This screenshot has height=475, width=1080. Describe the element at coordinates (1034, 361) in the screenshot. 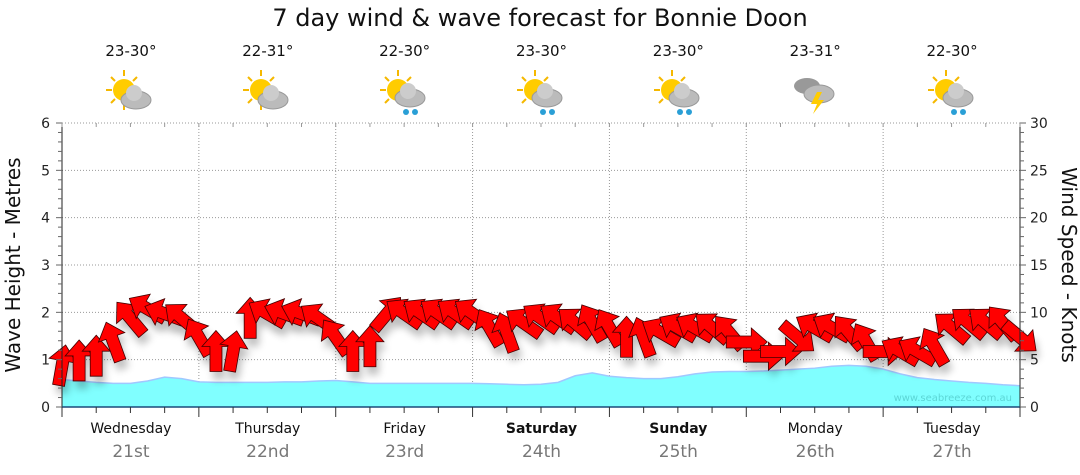

I see `y2-tick-label: 5` at that location.